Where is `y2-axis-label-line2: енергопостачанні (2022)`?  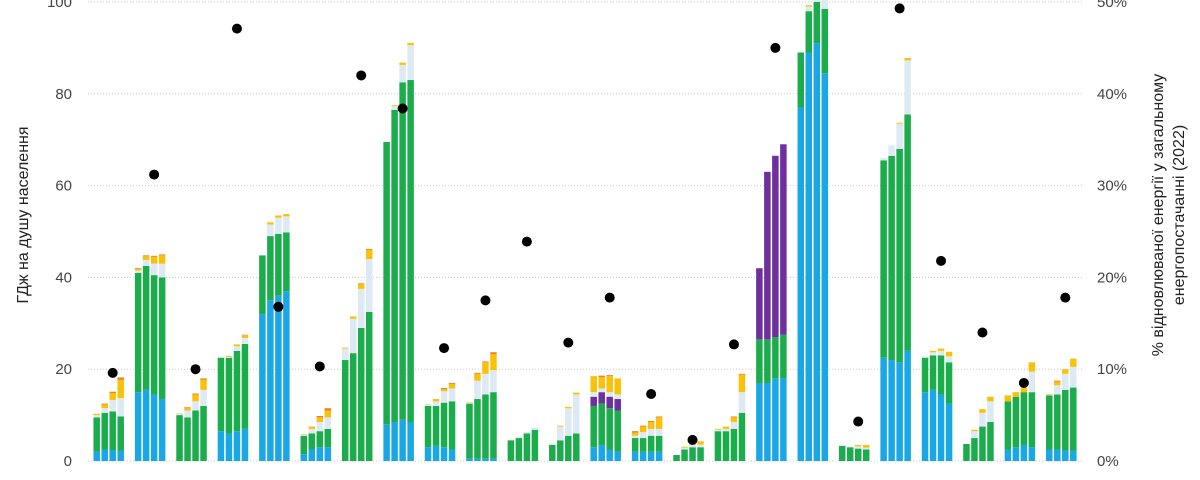 y2-axis-label-line2: енергопостачанні (2022) is located at coordinates (1179, 215).